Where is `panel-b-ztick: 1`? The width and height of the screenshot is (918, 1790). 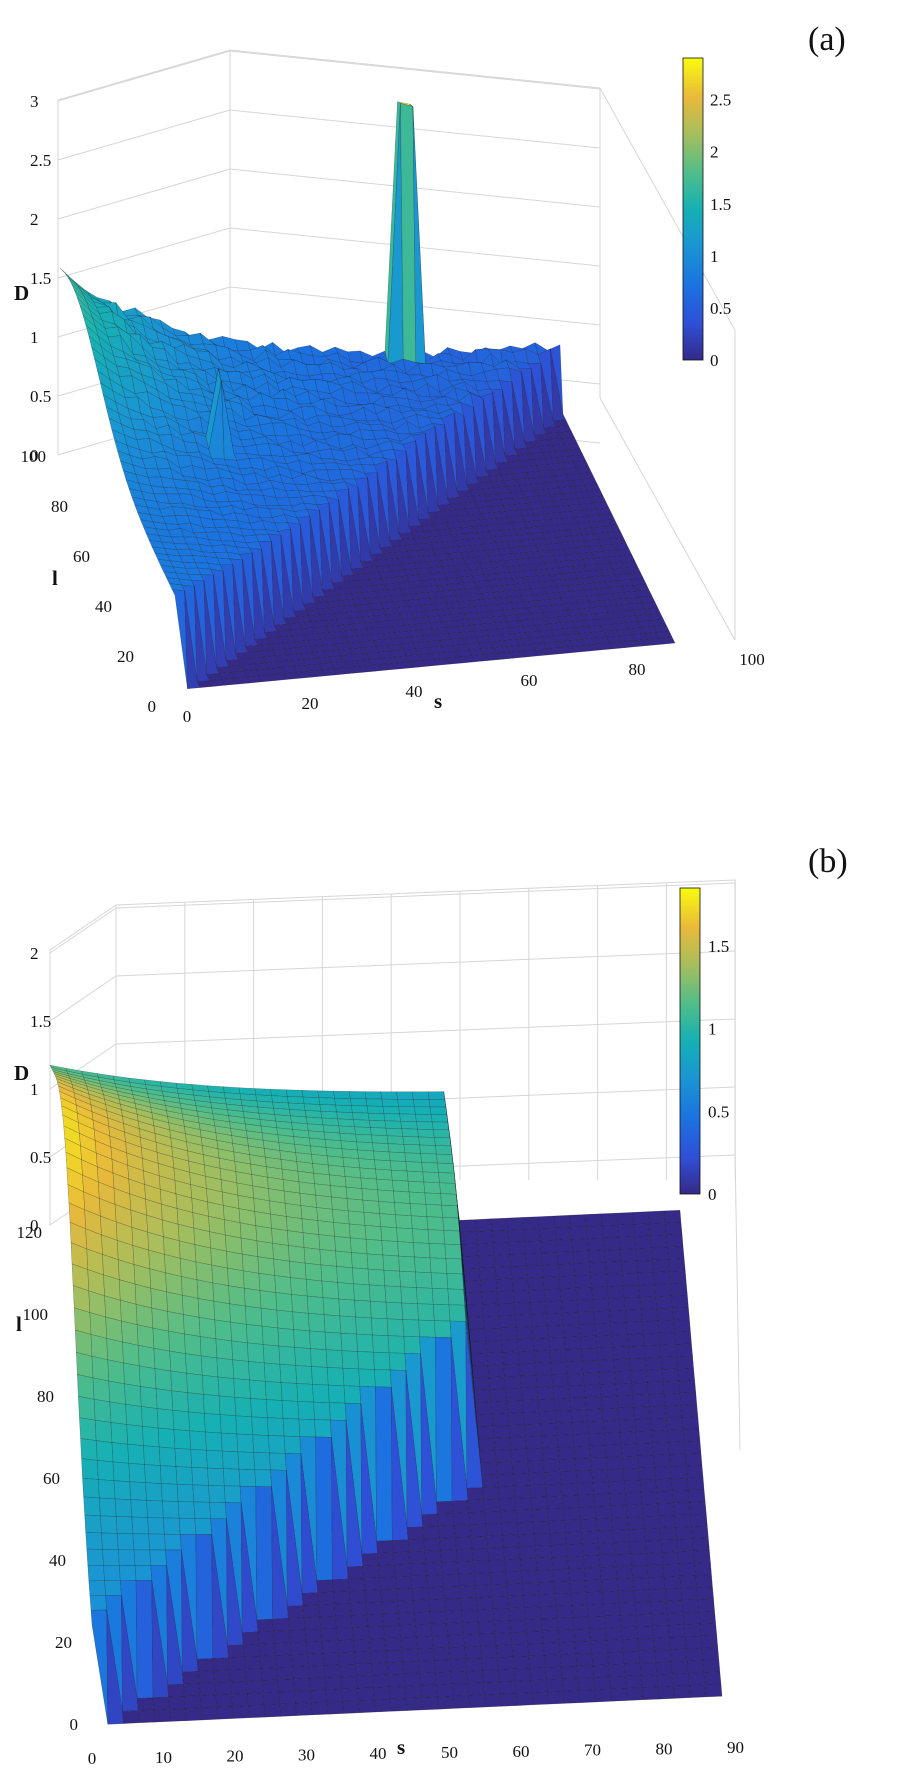 panel-b-ztick: 1 is located at coordinates (34, 1089).